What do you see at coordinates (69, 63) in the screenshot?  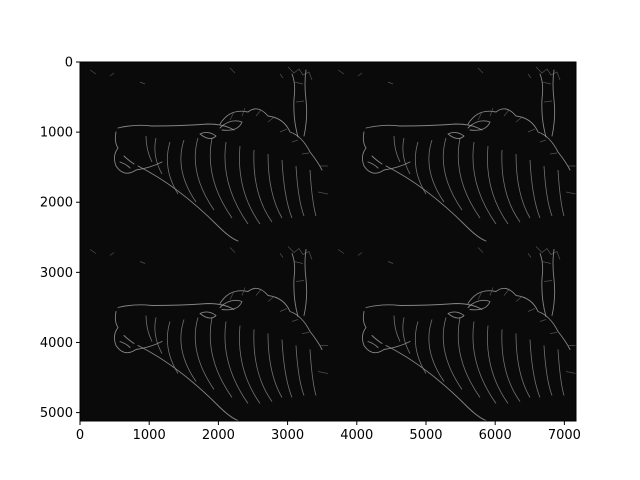 I see `y-tick-label: 0` at bounding box center [69, 63].